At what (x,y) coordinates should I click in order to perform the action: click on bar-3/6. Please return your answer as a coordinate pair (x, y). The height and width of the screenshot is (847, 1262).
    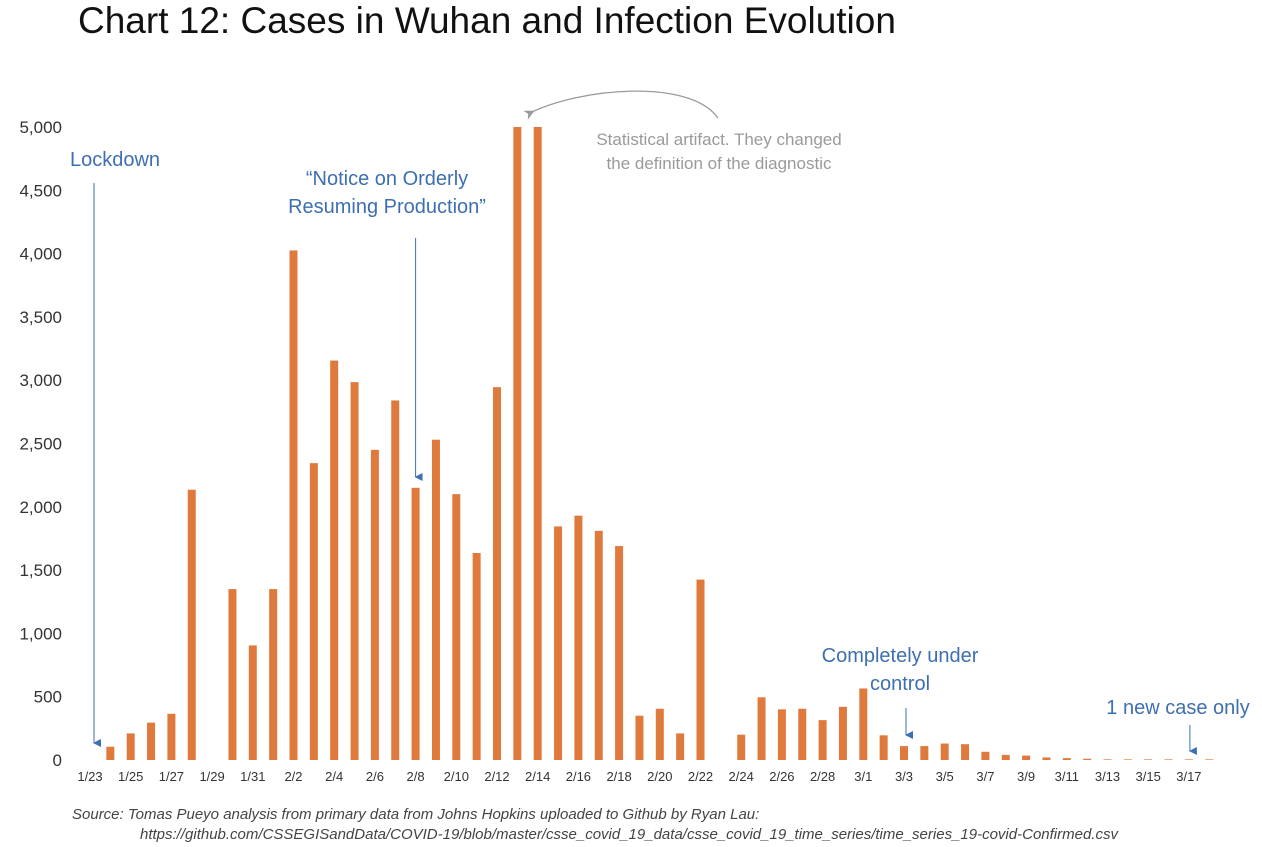
    Looking at the image, I should click on (965, 752).